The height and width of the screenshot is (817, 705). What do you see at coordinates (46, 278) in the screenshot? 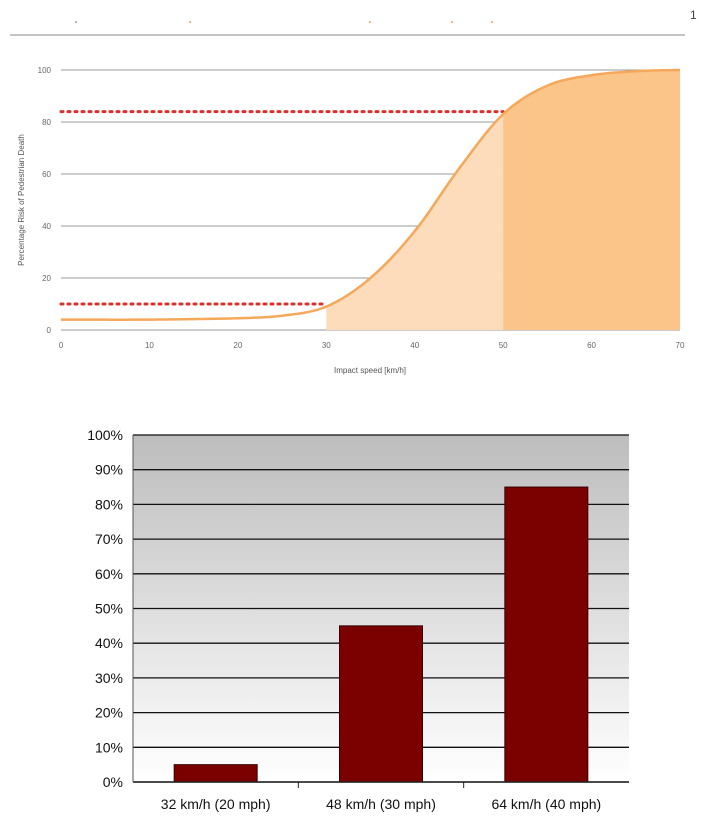
I see `y-tick-label: 20` at bounding box center [46, 278].